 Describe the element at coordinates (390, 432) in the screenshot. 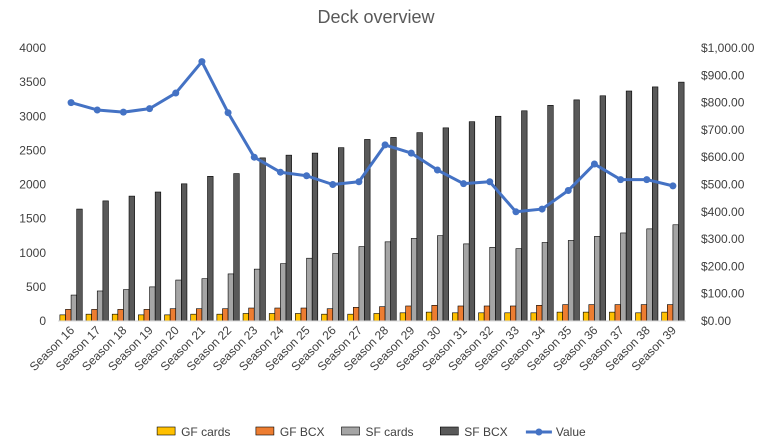

I see `legend-label: SF cards` at that location.